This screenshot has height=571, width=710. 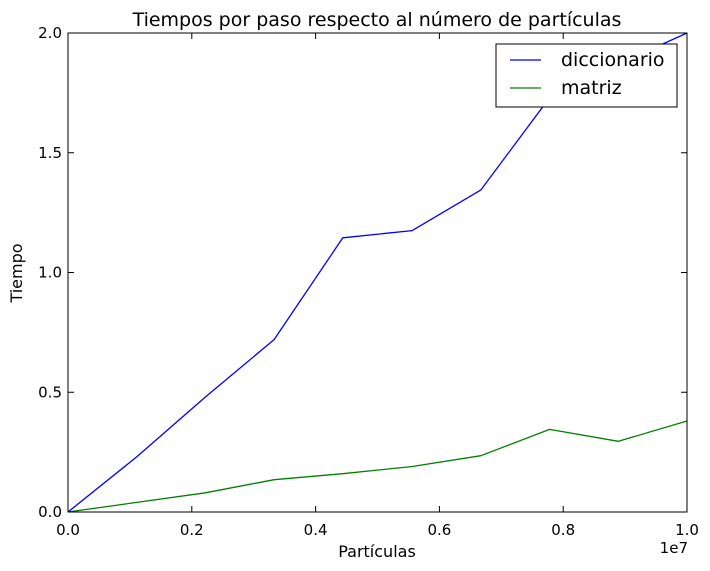 I want to click on legend: diccionario matriz, so click(x=586, y=75).